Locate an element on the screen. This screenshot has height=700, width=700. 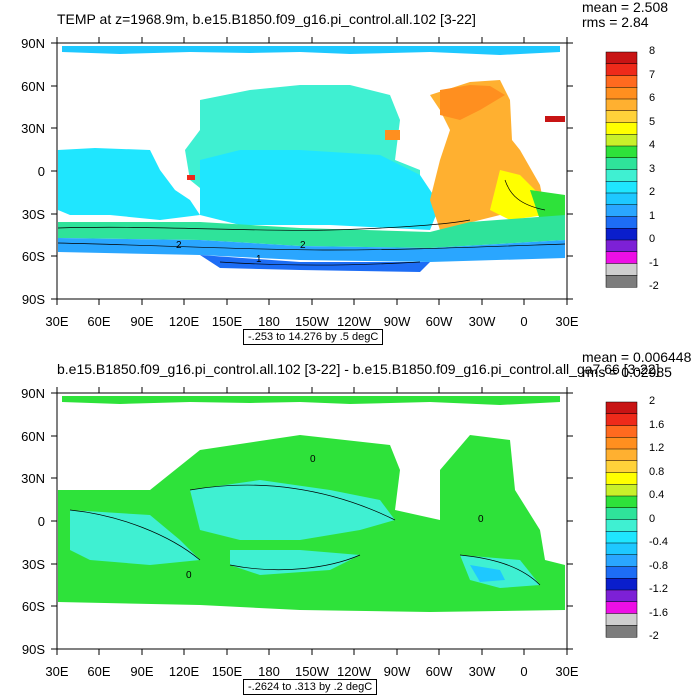
colorbar-label: -1 is located at coordinates (654, 262).